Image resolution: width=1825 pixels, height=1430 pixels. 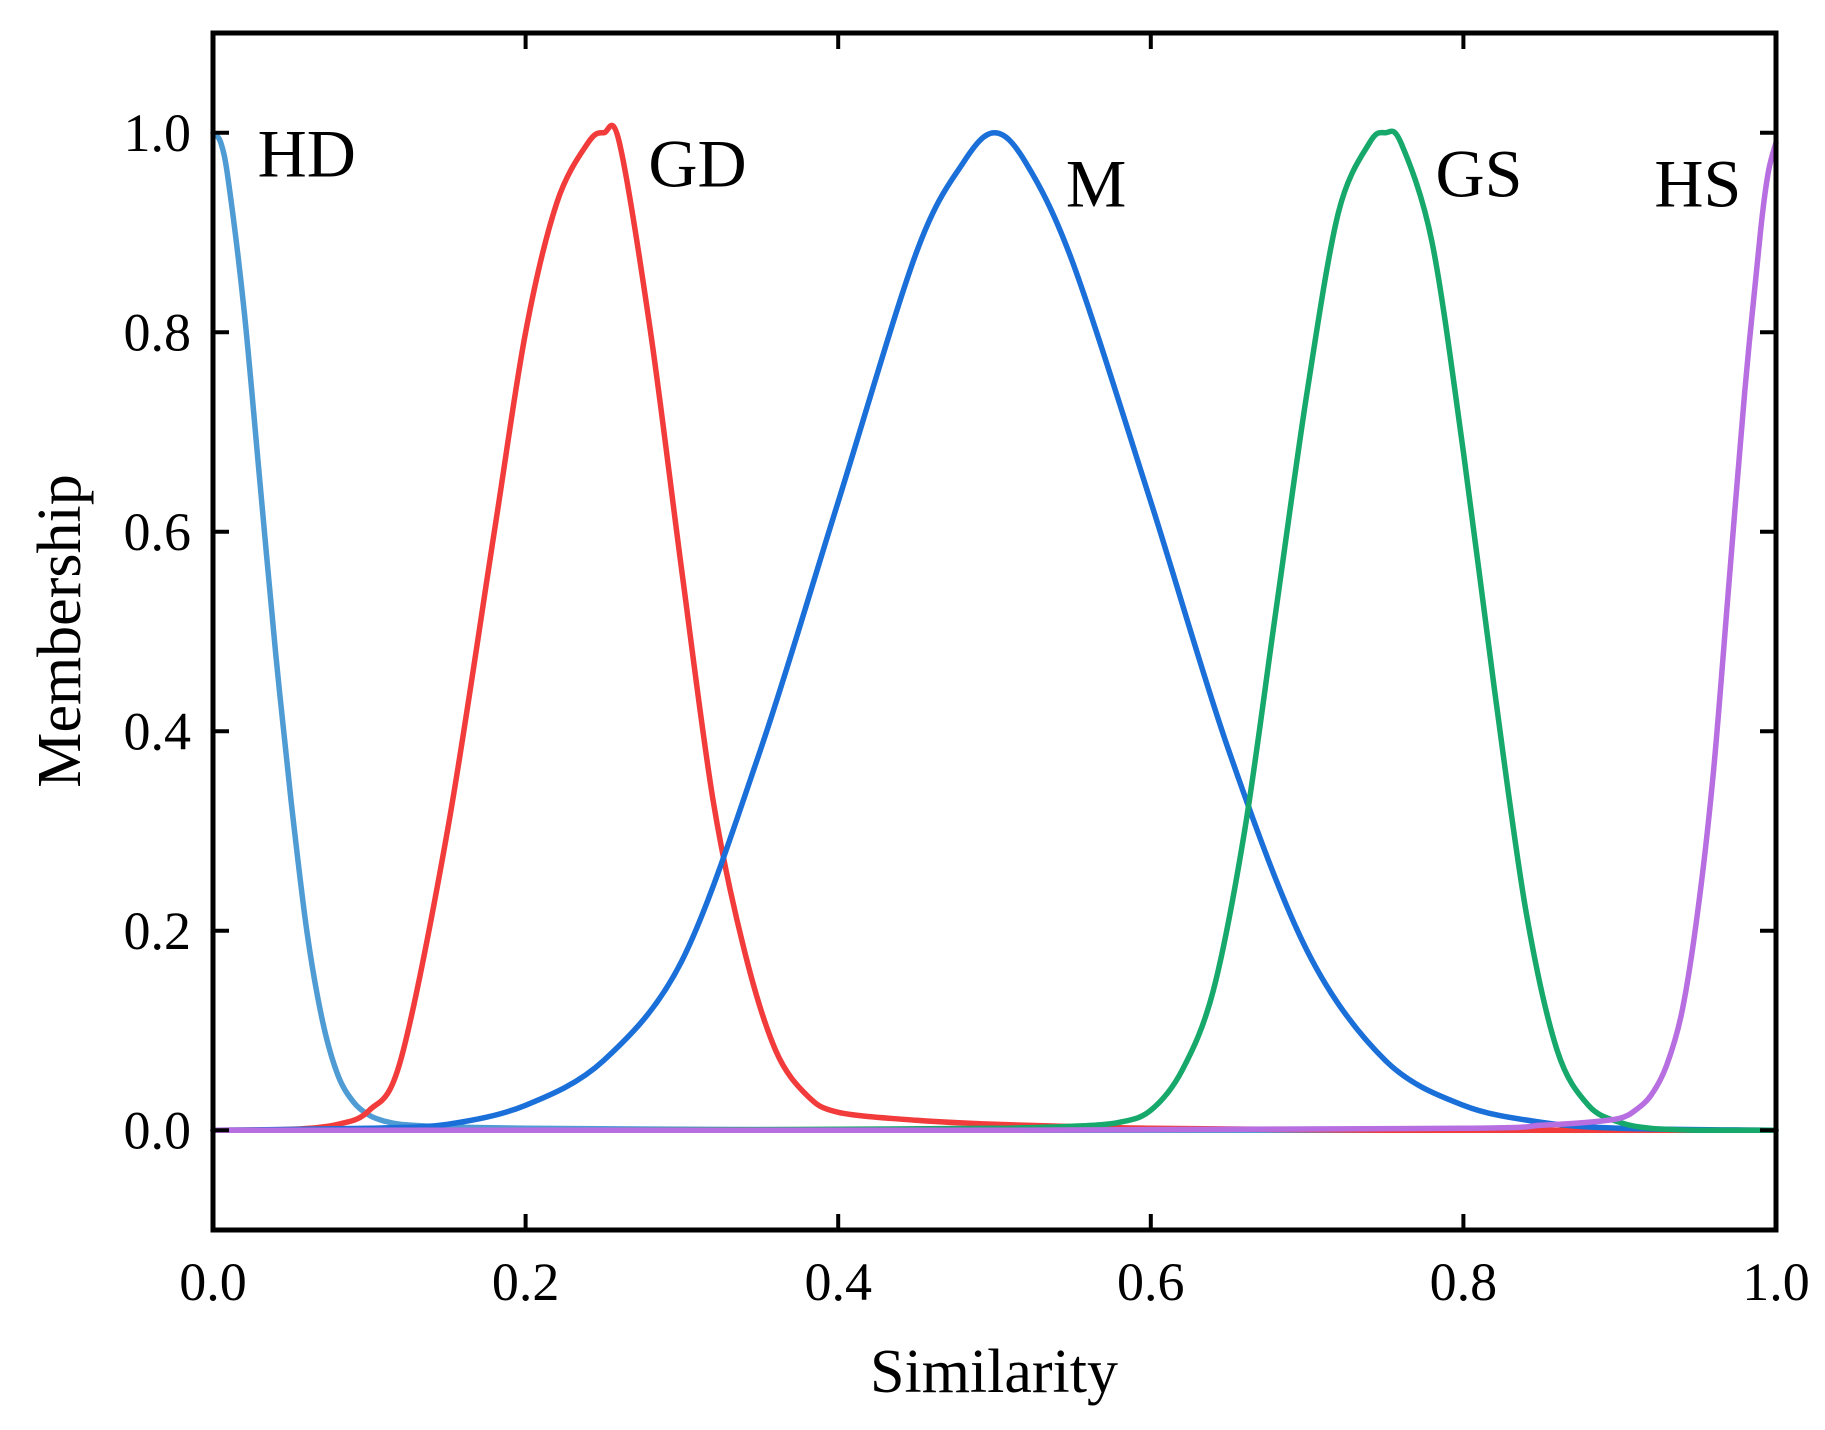 I want to click on y-tick-label: 0.0, so click(x=158, y=1130).